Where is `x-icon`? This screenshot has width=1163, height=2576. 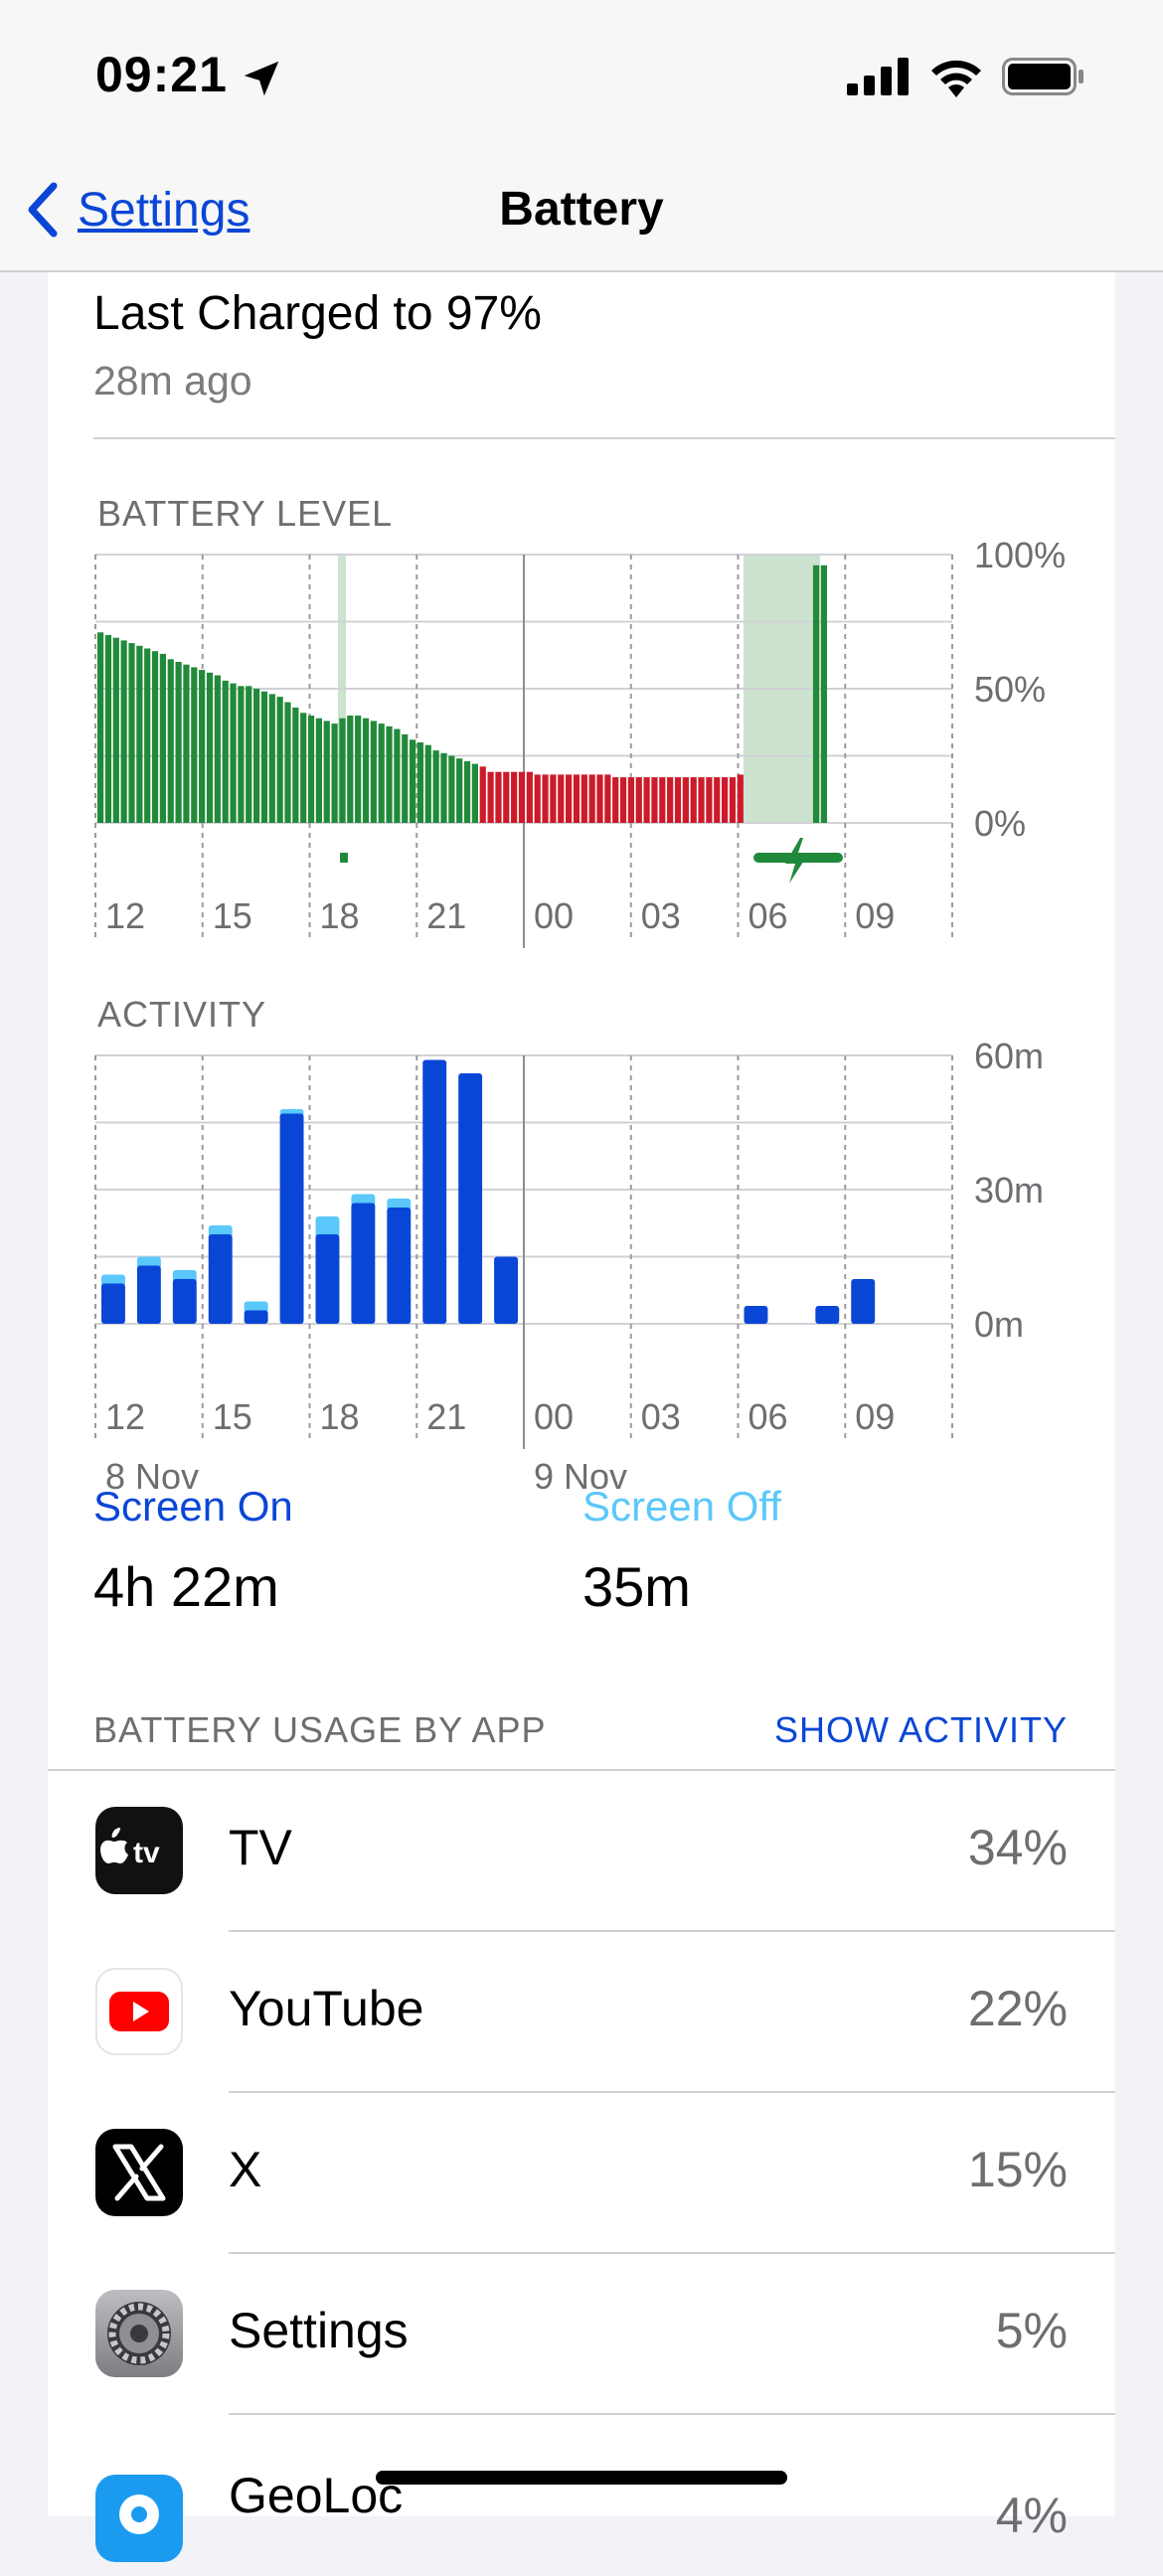 x-icon is located at coordinates (139, 2172).